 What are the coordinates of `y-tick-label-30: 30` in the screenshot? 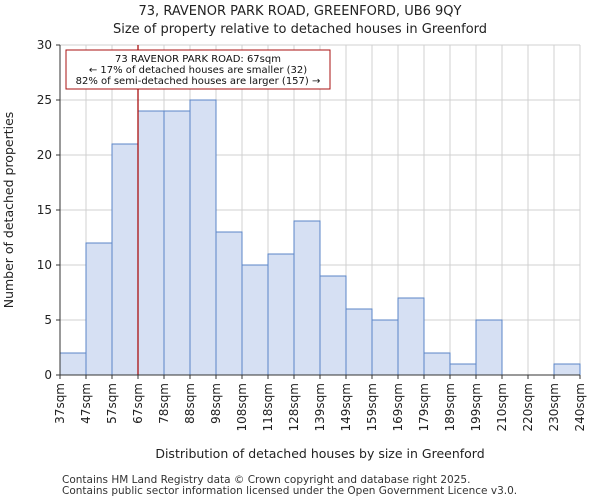 It's located at (44, 45).